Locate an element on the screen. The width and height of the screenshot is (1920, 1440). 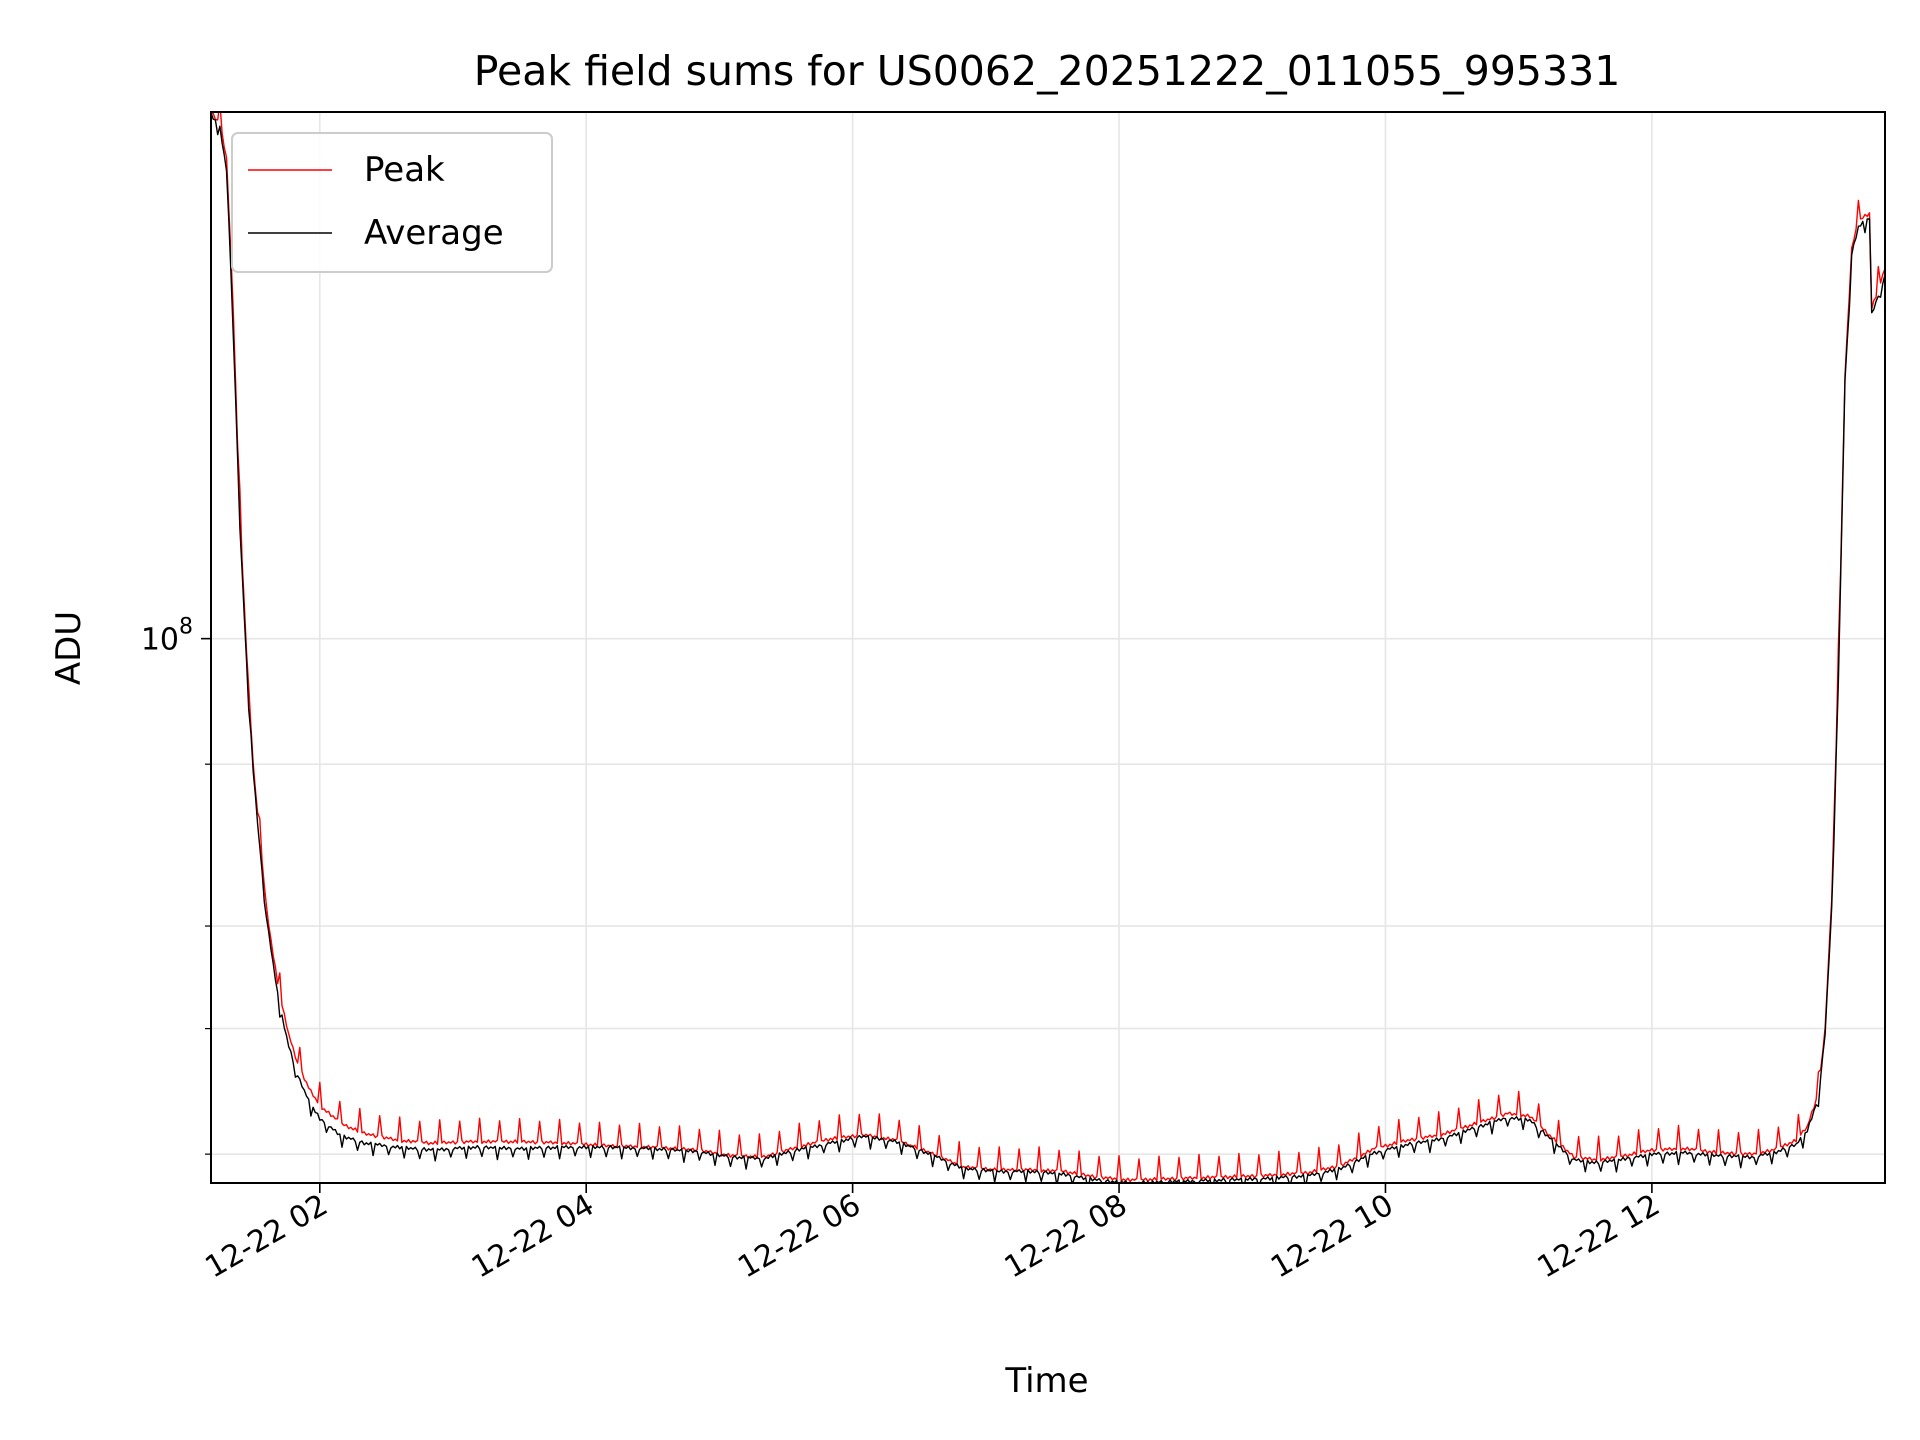
legend-label-average: Average is located at coordinates (434, 233).